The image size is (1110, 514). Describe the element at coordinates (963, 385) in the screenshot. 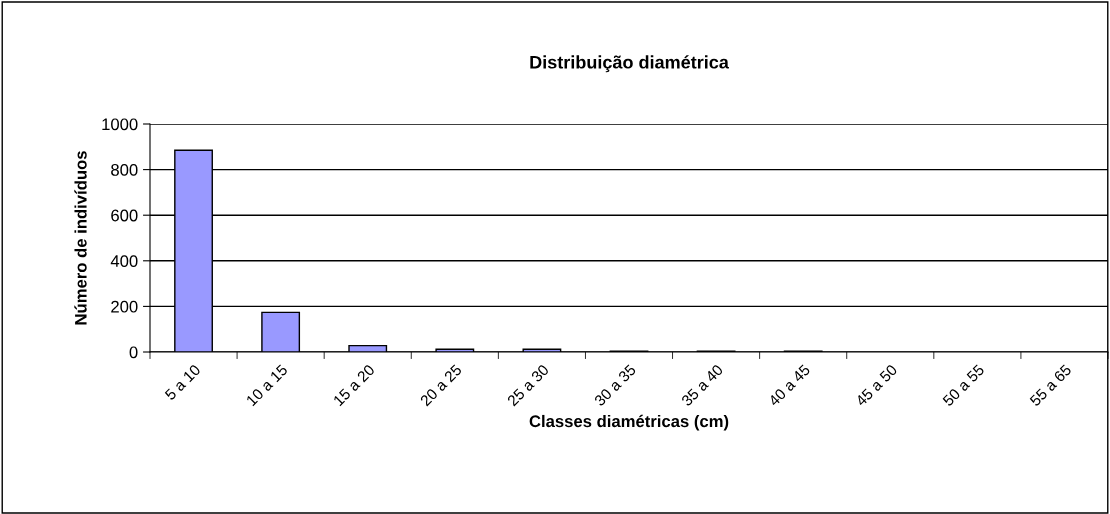

I see `x-tick-label: 50 a 55` at that location.